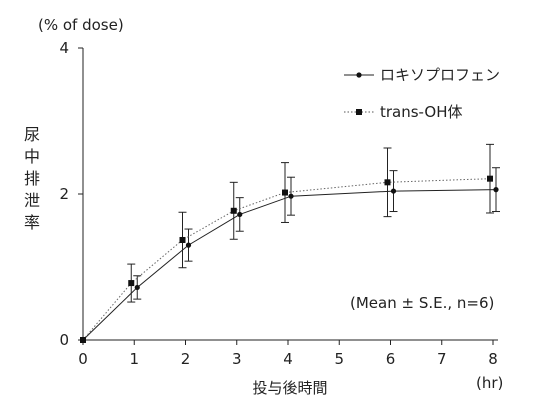  I want to click on x-unit-label: (hr), so click(489, 383).